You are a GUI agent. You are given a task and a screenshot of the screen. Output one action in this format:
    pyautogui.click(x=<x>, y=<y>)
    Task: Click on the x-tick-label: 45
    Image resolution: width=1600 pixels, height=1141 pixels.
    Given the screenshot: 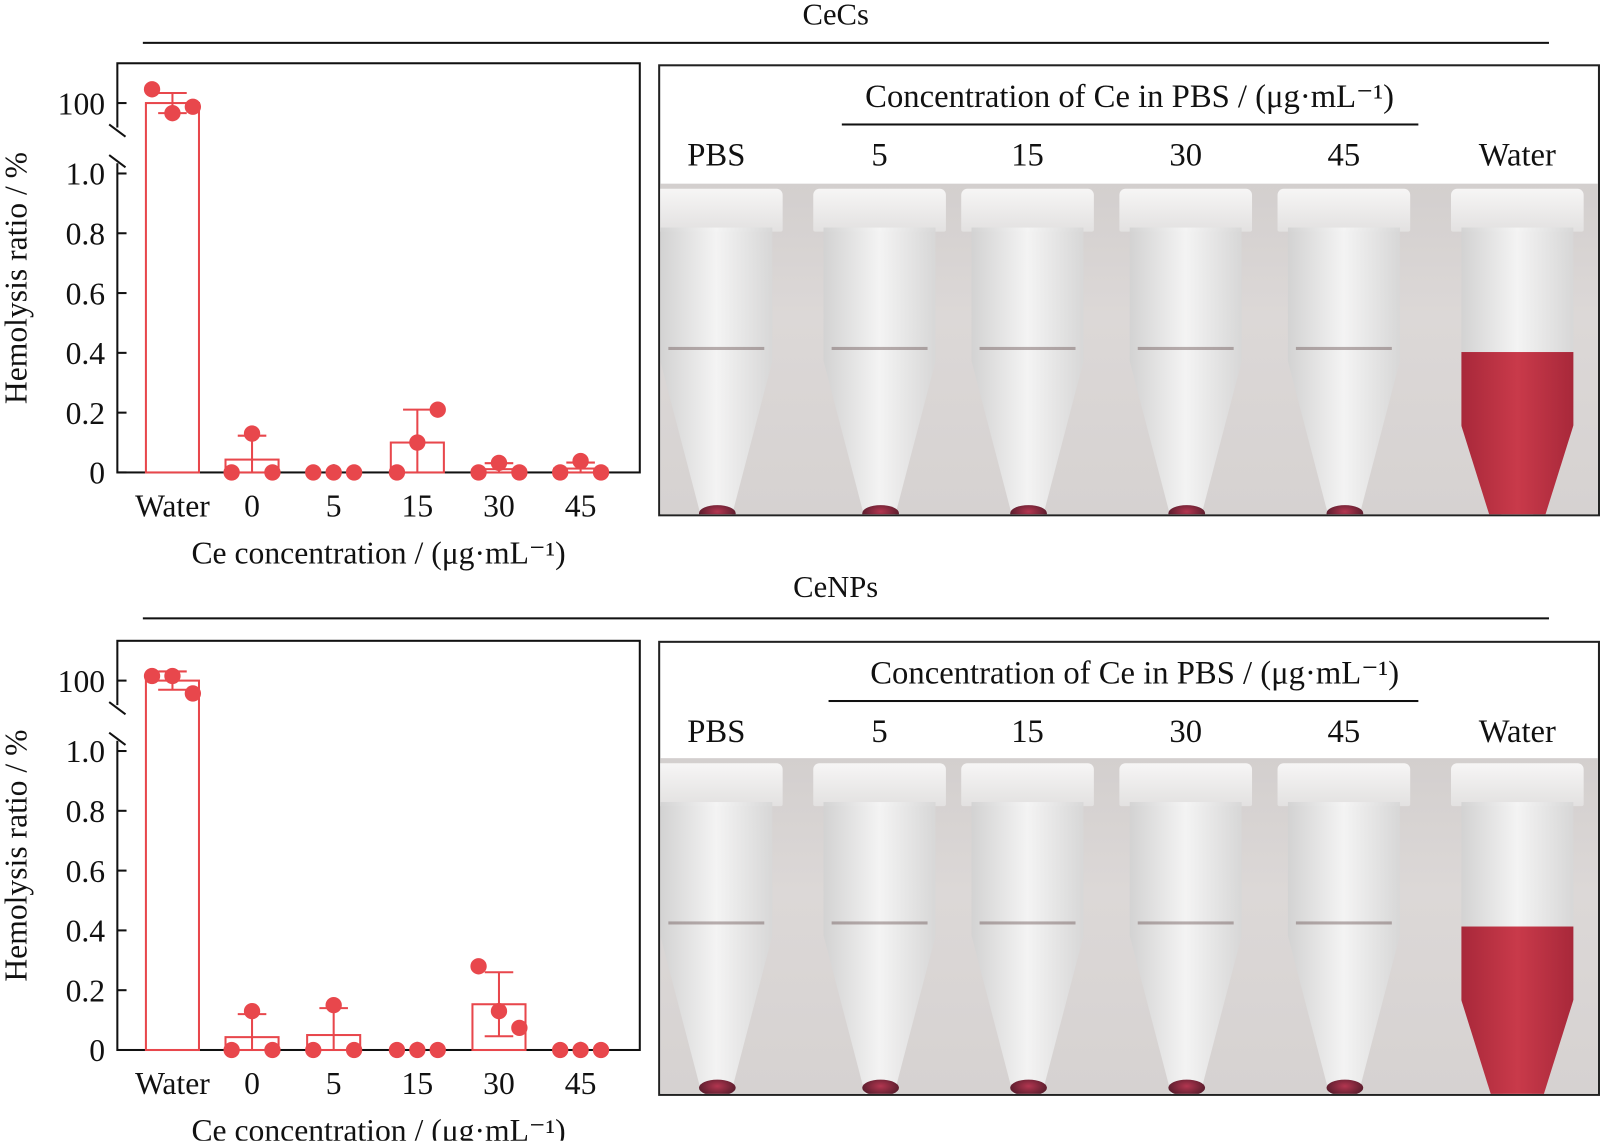 What is the action you would take?
    pyautogui.click(x=581, y=1083)
    